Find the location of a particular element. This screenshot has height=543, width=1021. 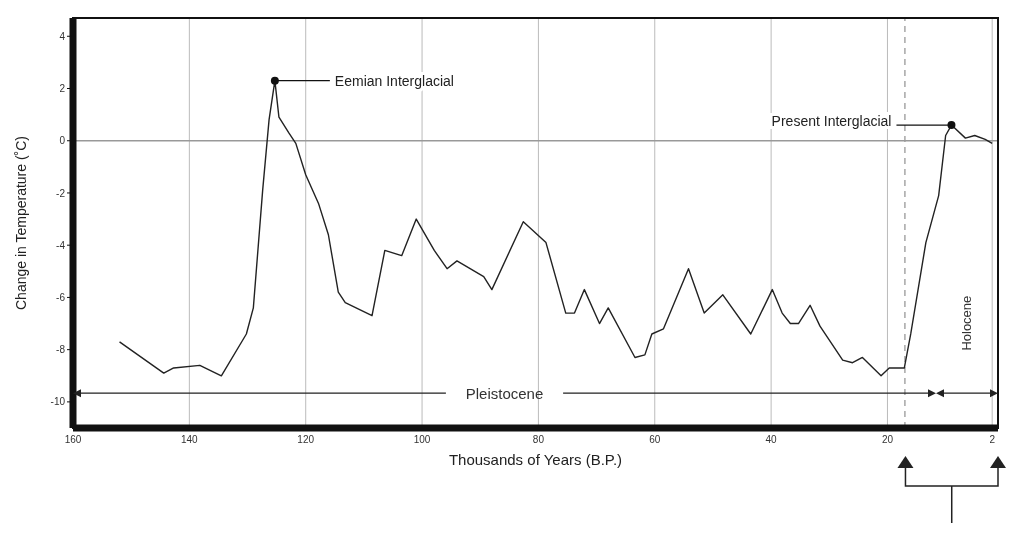

x-tick-label: 80 is located at coordinates (538, 440).